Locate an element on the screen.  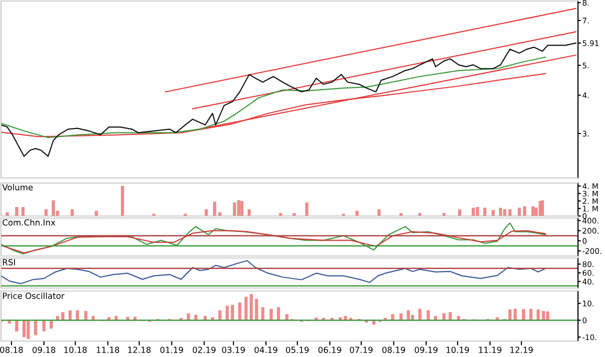
x-tick-label: 07.19 is located at coordinates (361, 350).